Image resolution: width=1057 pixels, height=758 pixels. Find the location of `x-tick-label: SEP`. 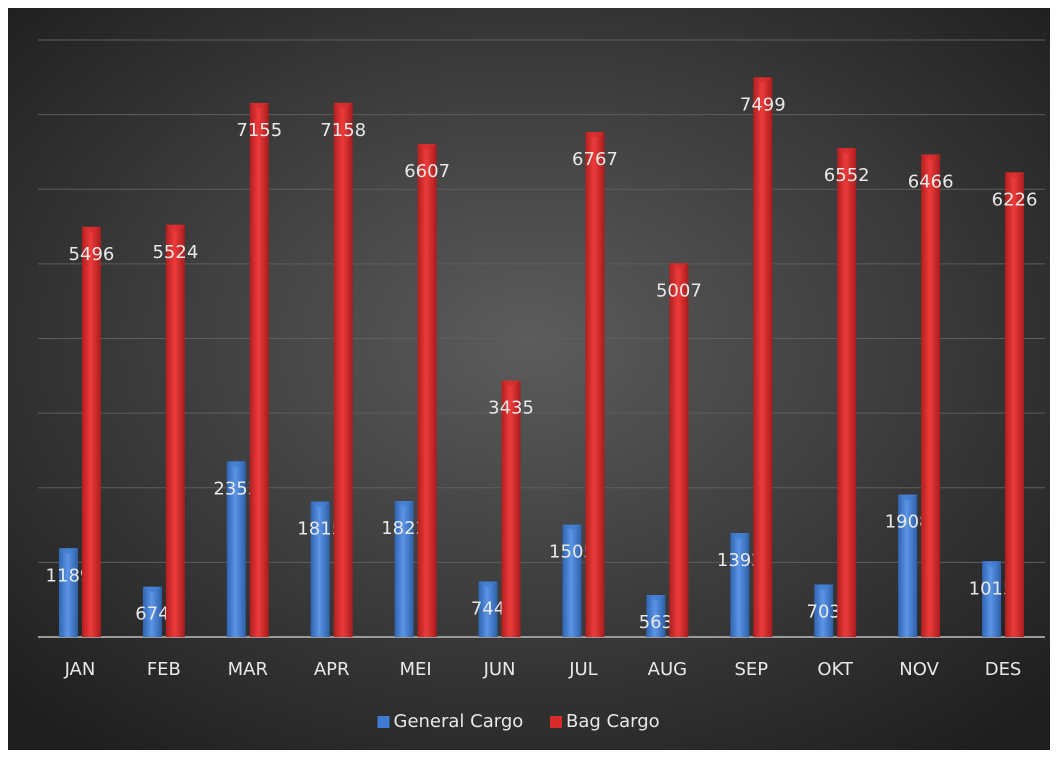

x-tick-label: SEP is located at coordinates (751, 669).